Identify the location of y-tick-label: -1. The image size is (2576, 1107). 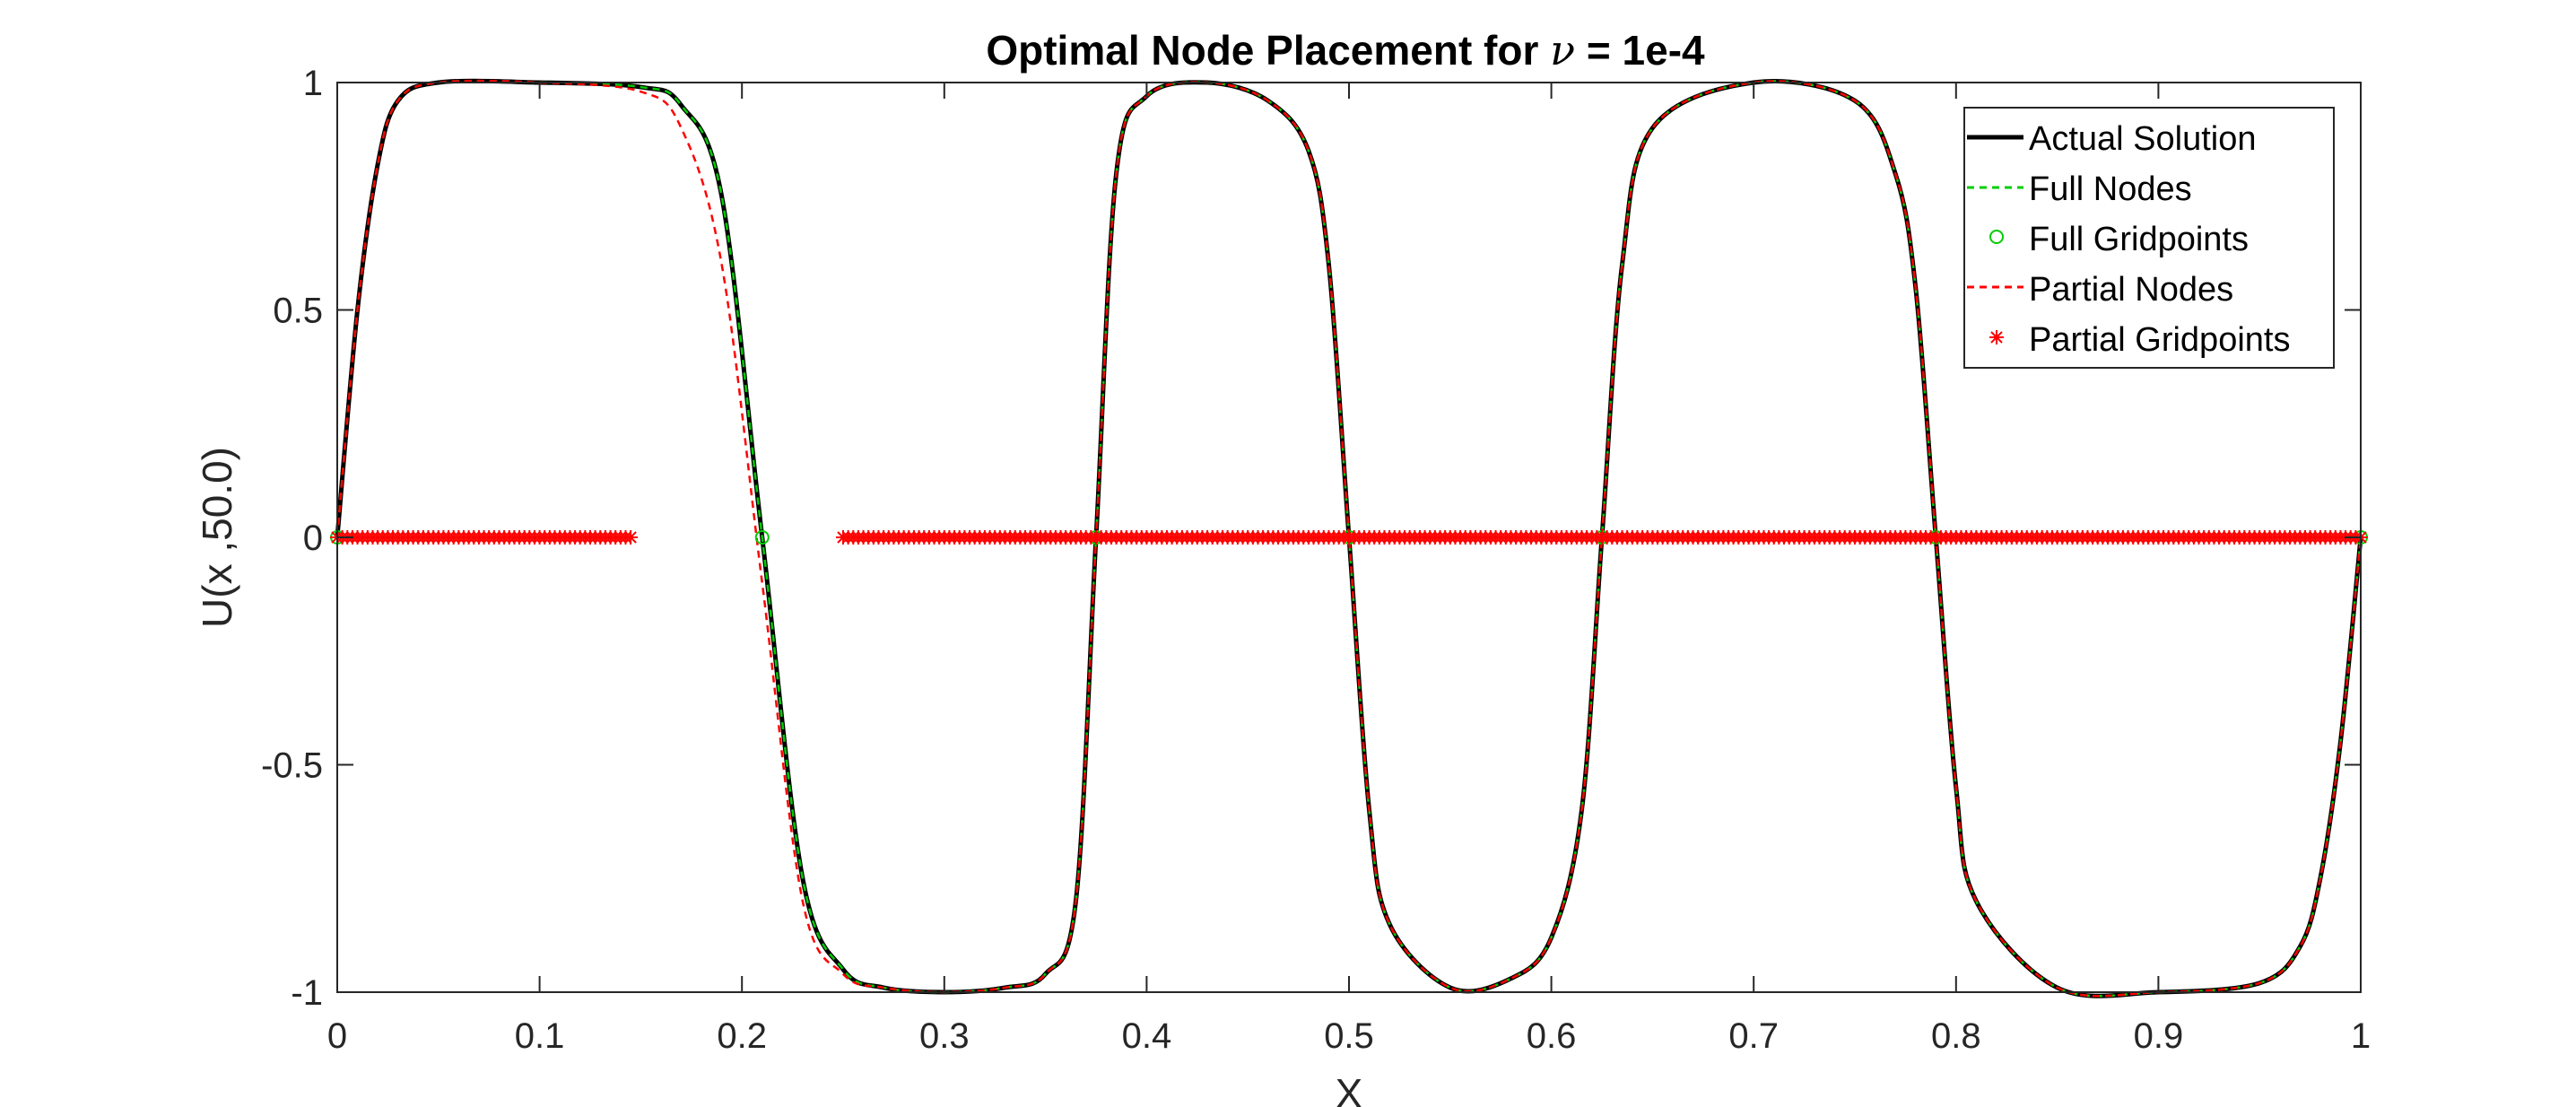
(307, 993).